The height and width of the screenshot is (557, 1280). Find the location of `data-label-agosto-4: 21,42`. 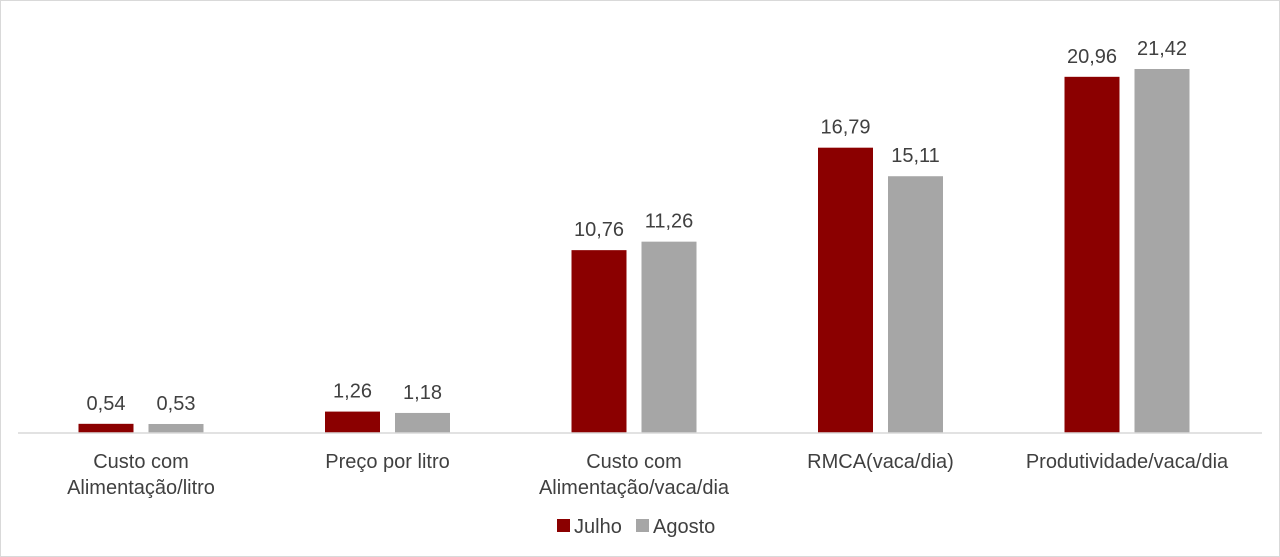

data-label-agosto-4: 21,42 is located at coordinates (1162, 49).